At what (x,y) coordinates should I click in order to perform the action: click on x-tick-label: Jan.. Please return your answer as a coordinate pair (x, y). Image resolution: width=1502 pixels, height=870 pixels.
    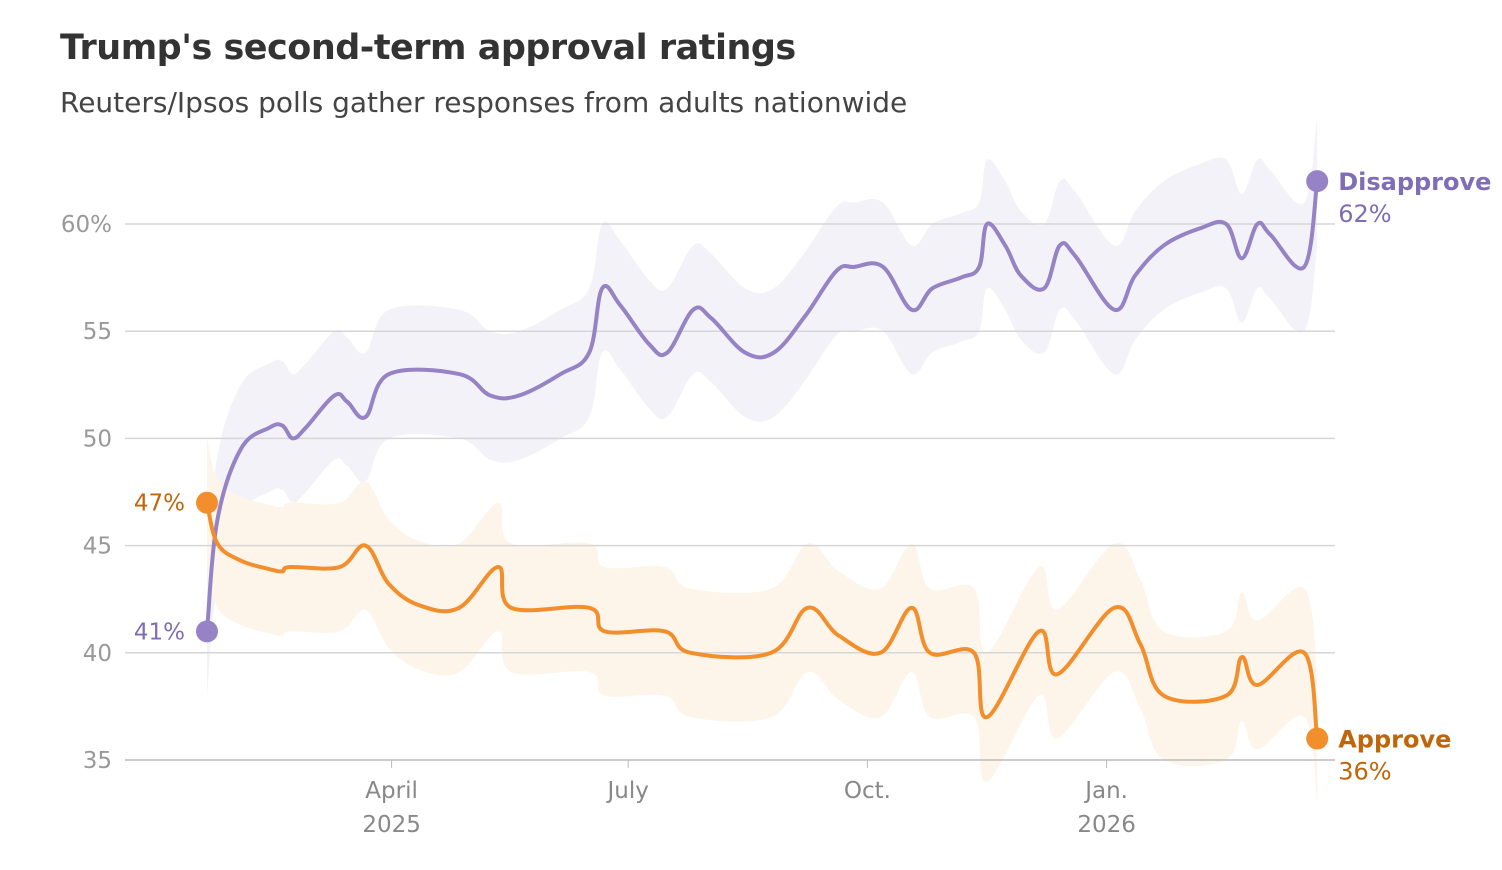
    Looking at the image, I should click on (1105, 791).